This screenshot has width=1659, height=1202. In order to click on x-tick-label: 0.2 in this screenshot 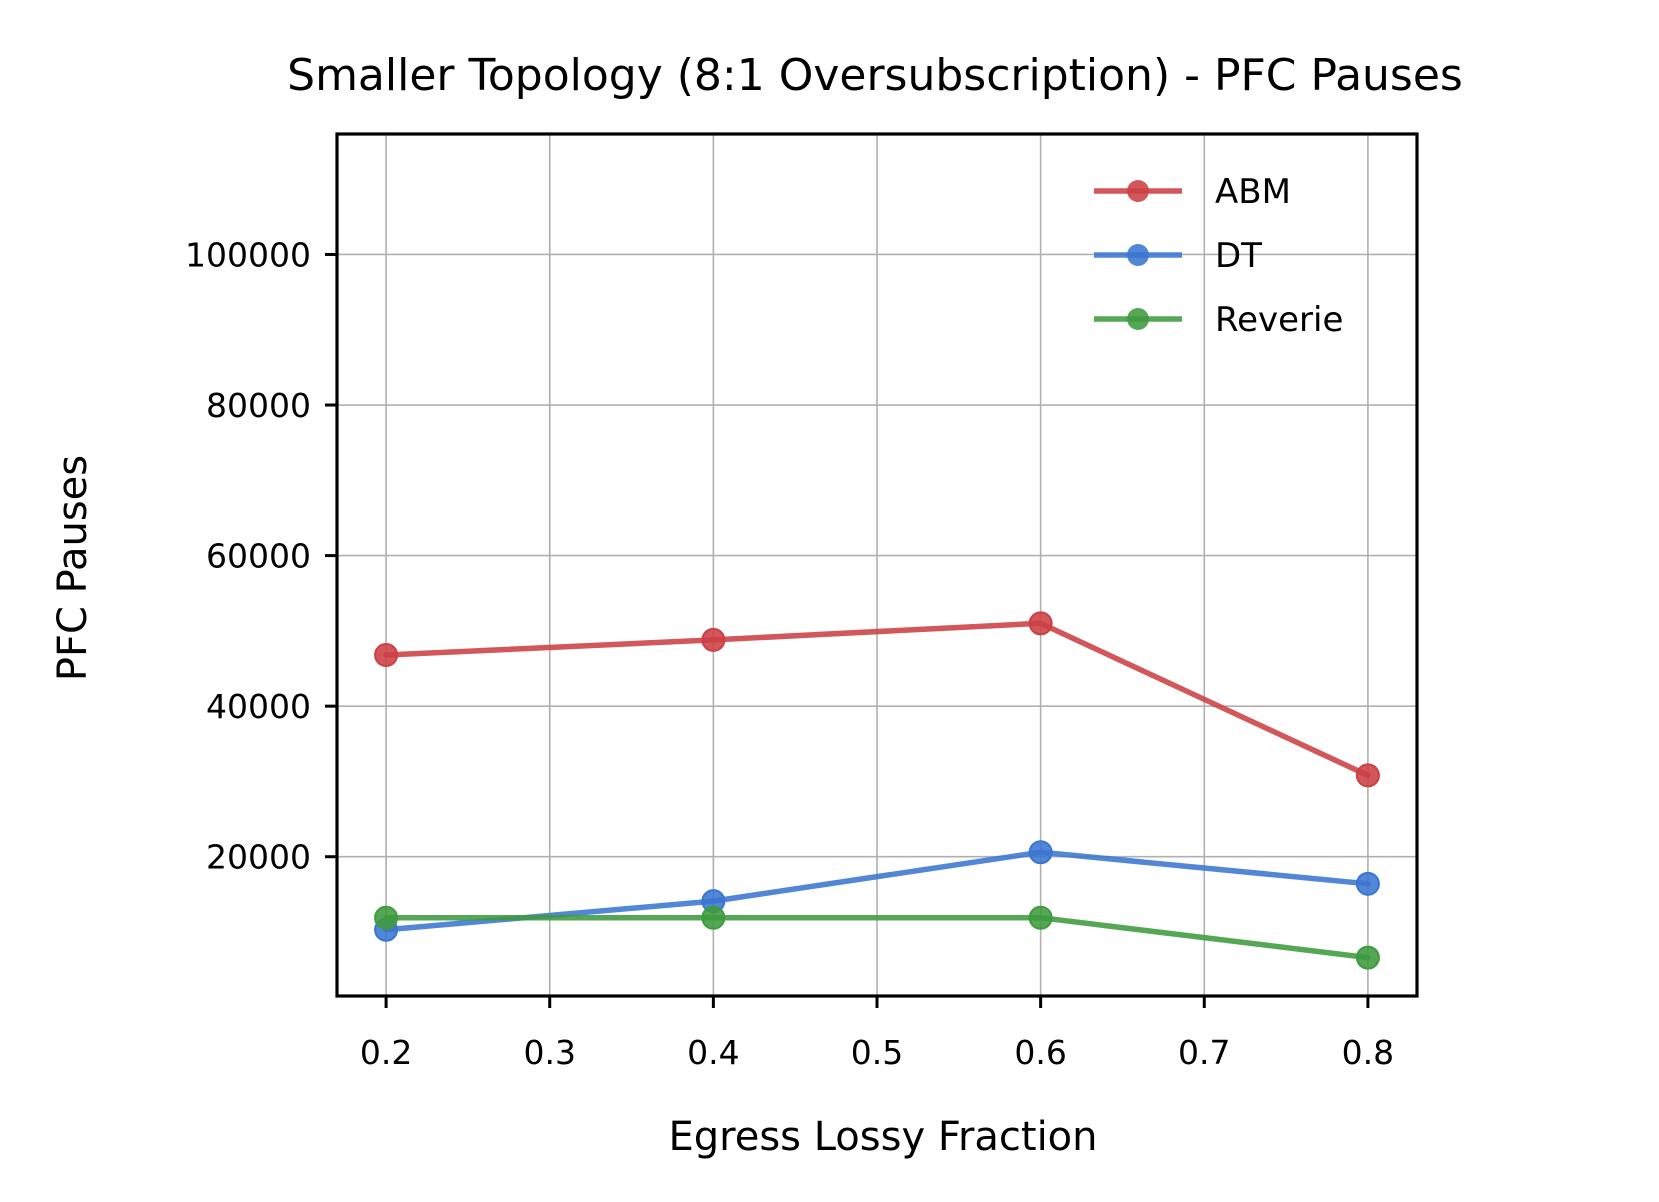, I will do `click(386, 1052)`.